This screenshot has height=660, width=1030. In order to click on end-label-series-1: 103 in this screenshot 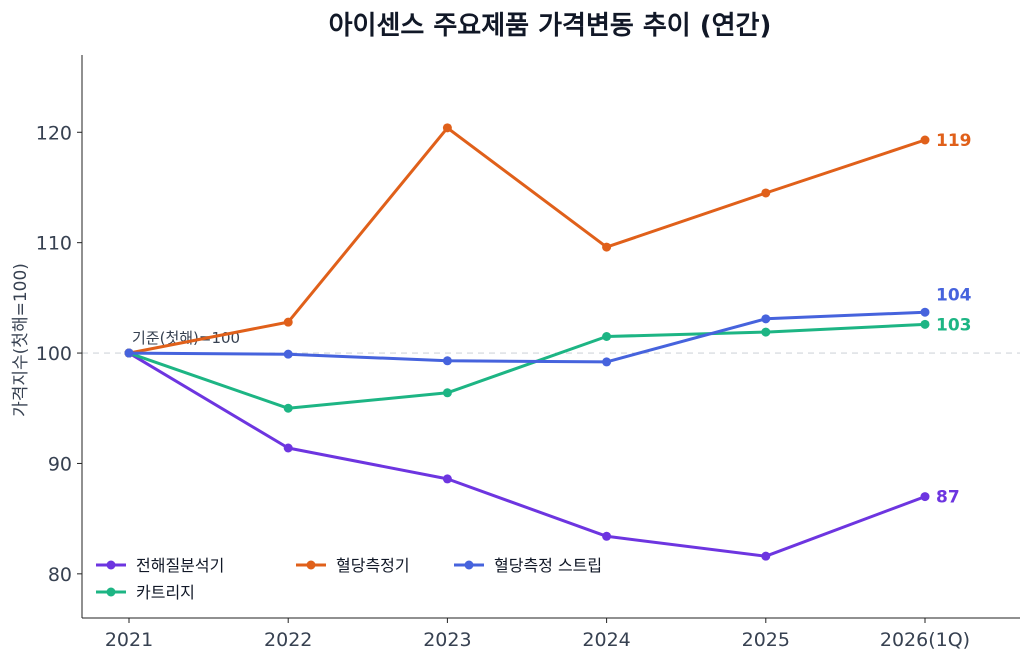, I will do `click(954, 325)`.